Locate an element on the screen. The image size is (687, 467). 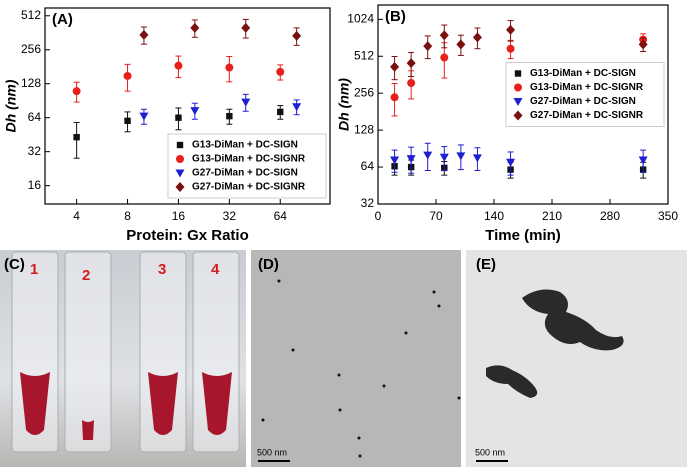
x-tick-label: 210 is located at coordinates (552, 216).